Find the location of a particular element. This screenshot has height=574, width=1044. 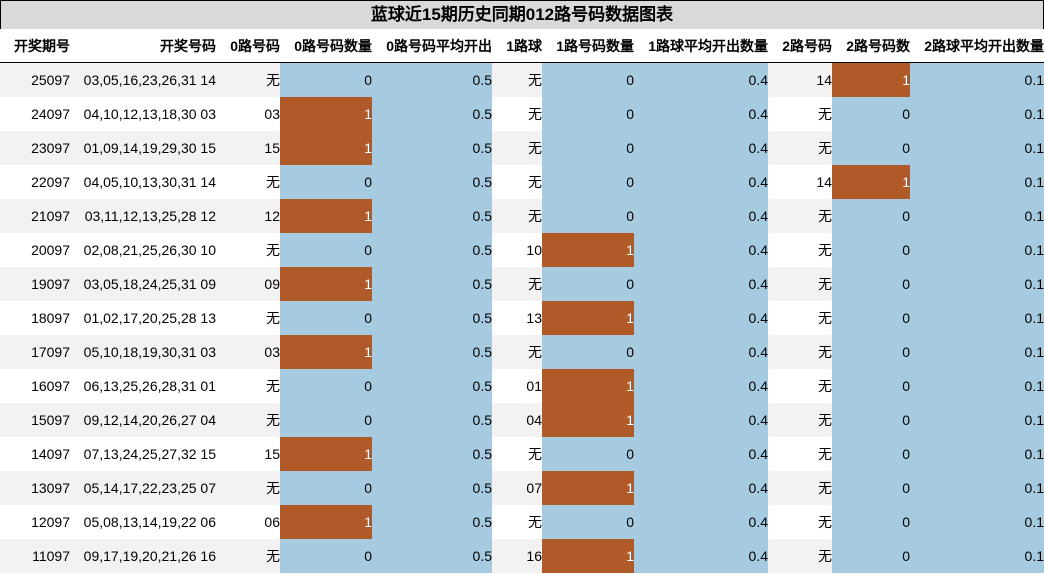

cell-r0: 12 is located at coordinates (248, 216).